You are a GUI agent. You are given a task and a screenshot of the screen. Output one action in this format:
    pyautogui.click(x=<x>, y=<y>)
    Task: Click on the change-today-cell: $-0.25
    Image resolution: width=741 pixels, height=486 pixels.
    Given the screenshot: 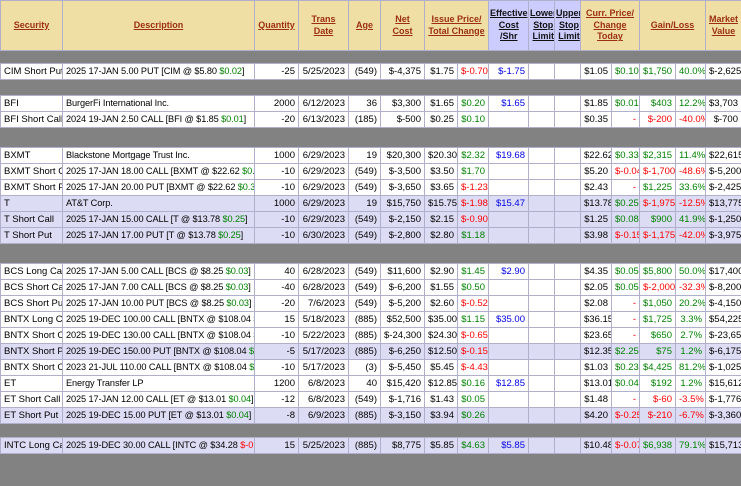 What is the action you would take?
    pyautogui.click(x=625, y=415)
    